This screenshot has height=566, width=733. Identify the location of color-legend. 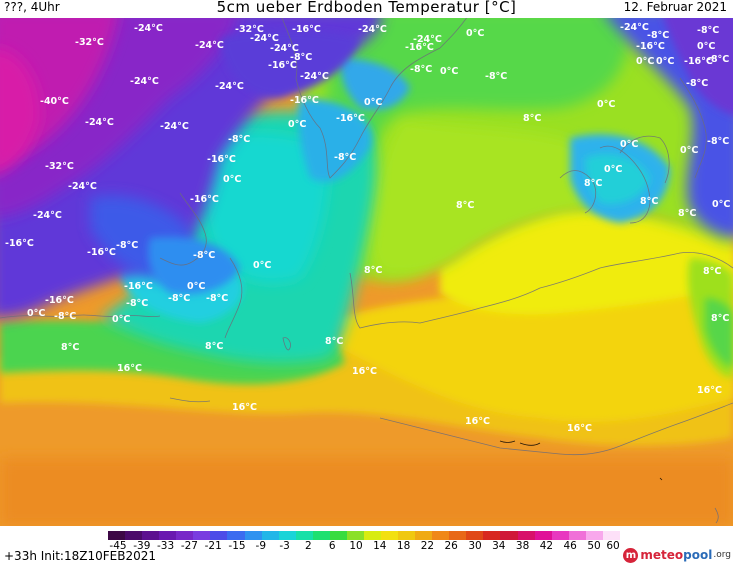
(364, 535).